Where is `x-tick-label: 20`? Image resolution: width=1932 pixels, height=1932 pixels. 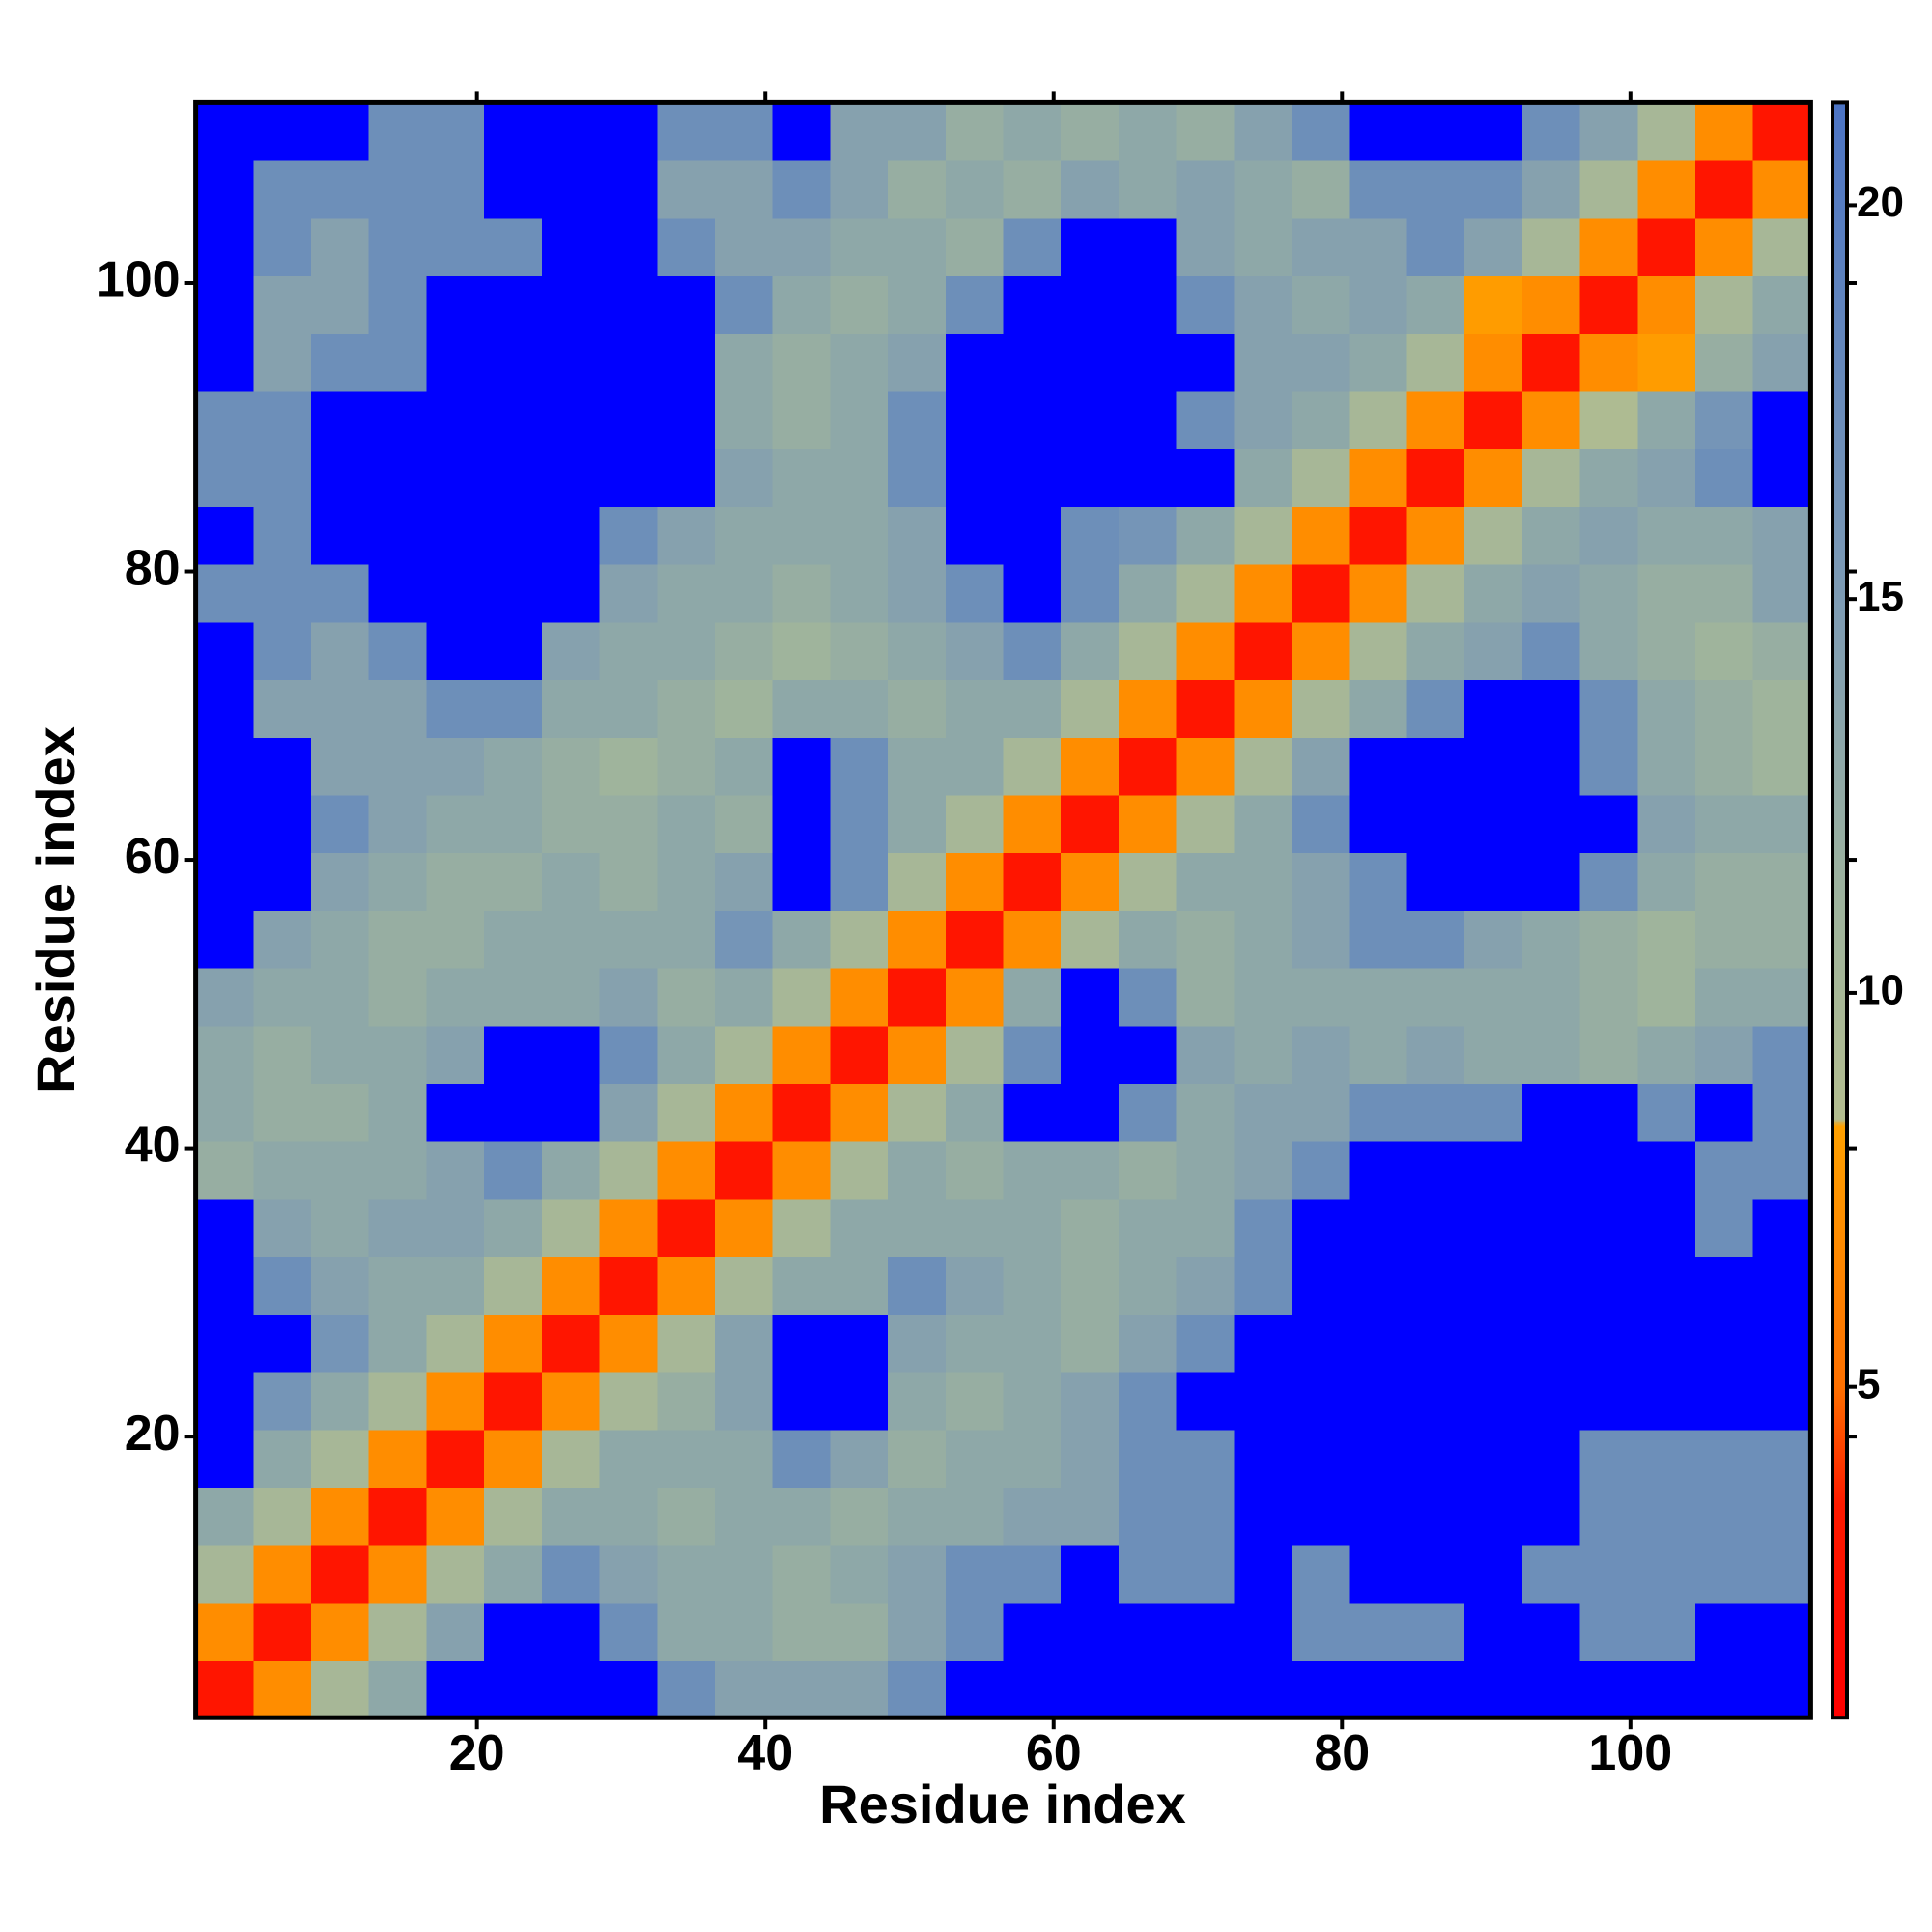
x-tick-label: 20 is located at coordinates (477, 1753).